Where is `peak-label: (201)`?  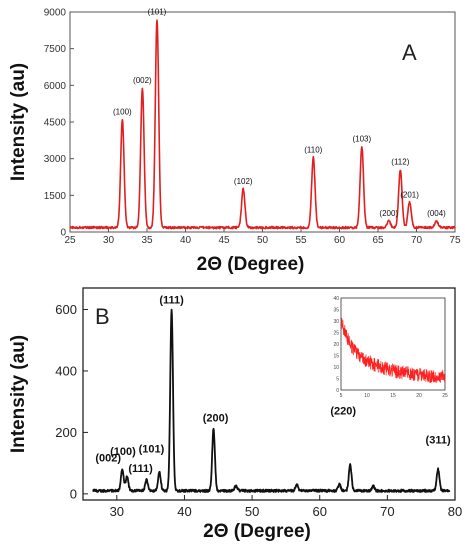 peak-label: (201) is located at coordinates (409, 195).